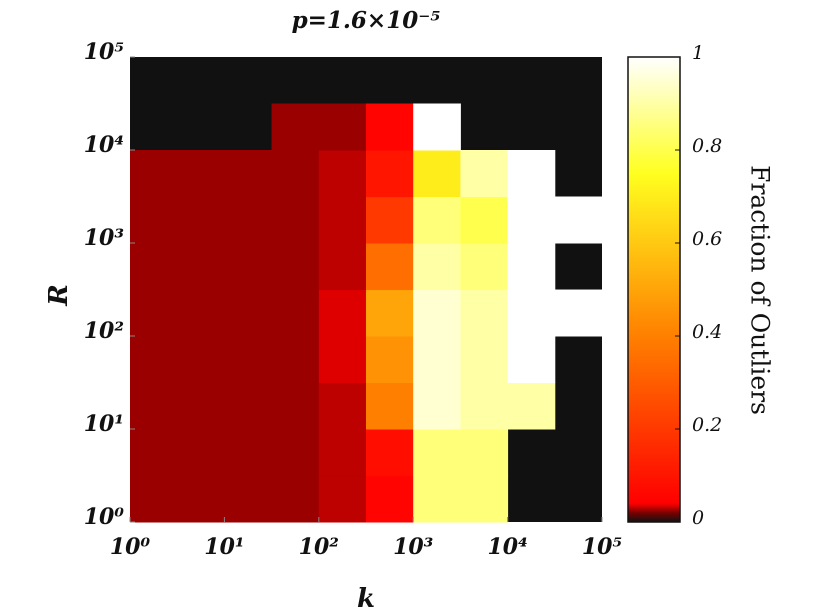 This screenshot has width=830, height=612. Describe the element at coordinates (319, 547) in the screenshot. I see `x-tick-label: 10²` at that location.